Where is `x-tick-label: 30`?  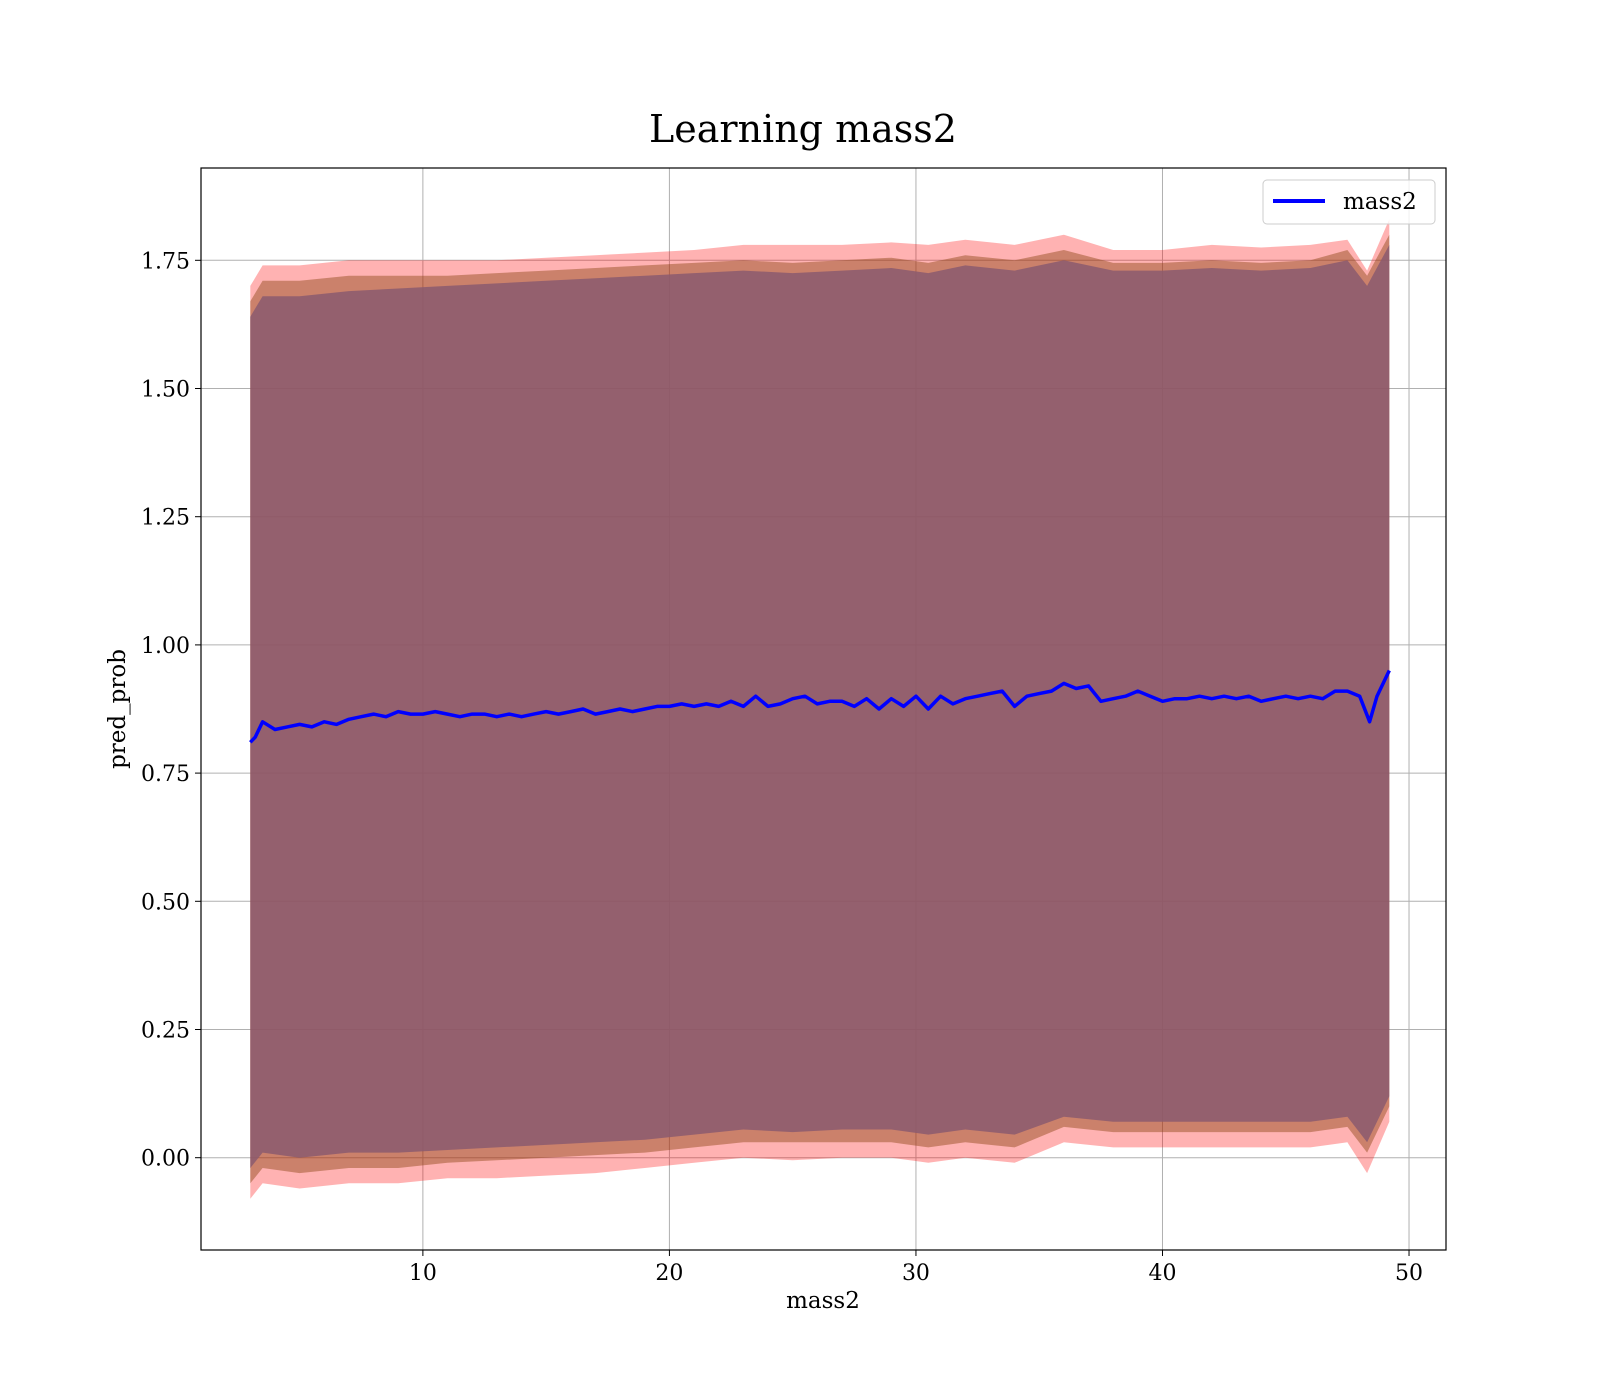
x-tick-label: 30 is located at coordinates (916, 1273).